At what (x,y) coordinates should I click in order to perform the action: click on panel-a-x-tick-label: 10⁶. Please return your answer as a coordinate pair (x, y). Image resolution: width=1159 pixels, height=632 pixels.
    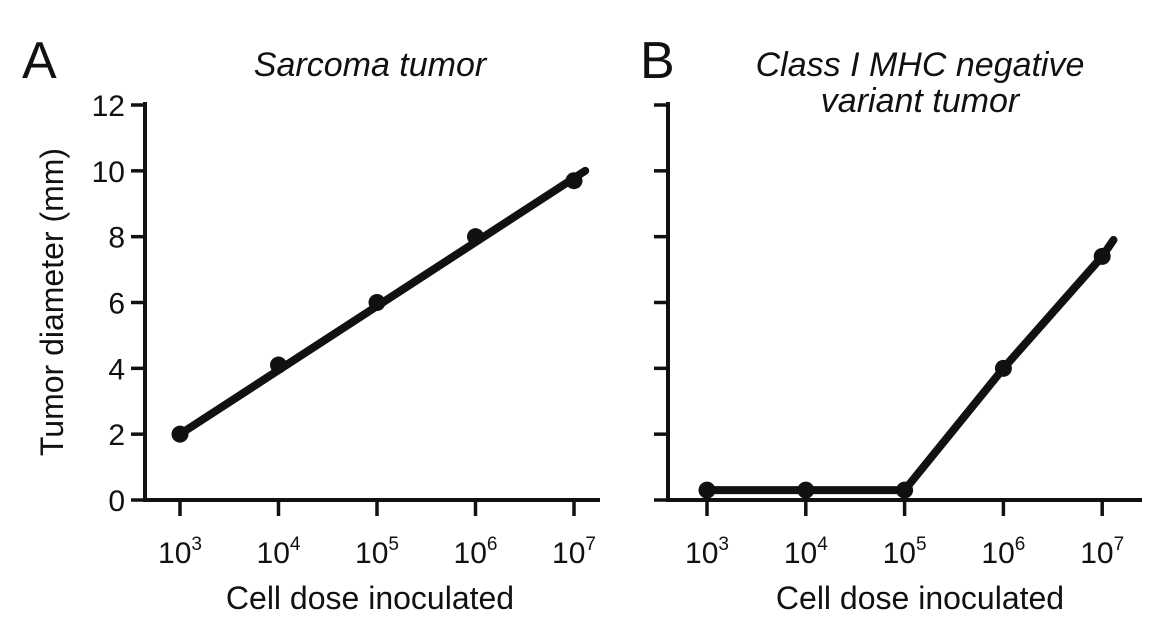
    Looking at the image, I should click on (476, 552).